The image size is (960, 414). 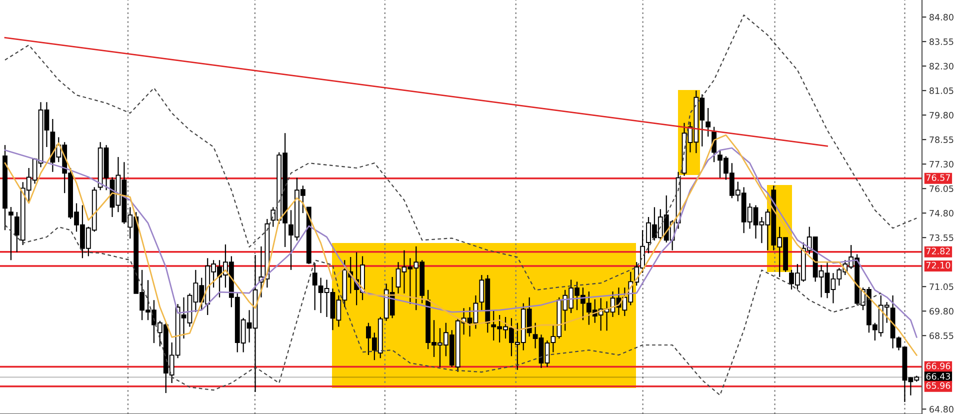 I want to click on ref-line-label: 66.96, so click(x=938, y=366).